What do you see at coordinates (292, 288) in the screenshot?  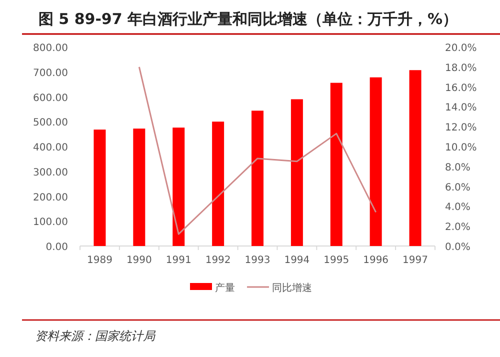 I see `legend-label: 同比增速` at bounding box center [292, 288].